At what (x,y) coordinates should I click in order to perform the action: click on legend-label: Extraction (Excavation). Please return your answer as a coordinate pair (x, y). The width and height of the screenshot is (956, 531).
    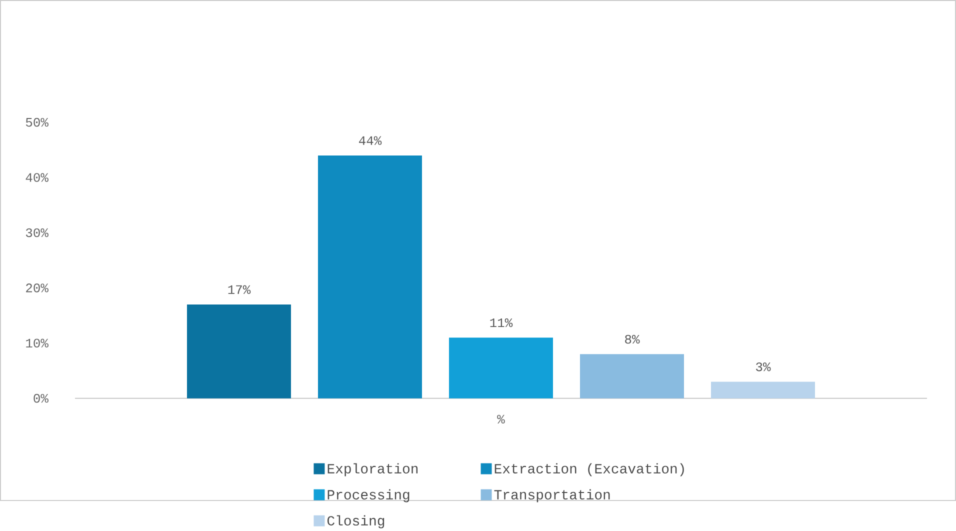
    Looking at the image, I should click on (589, 469).